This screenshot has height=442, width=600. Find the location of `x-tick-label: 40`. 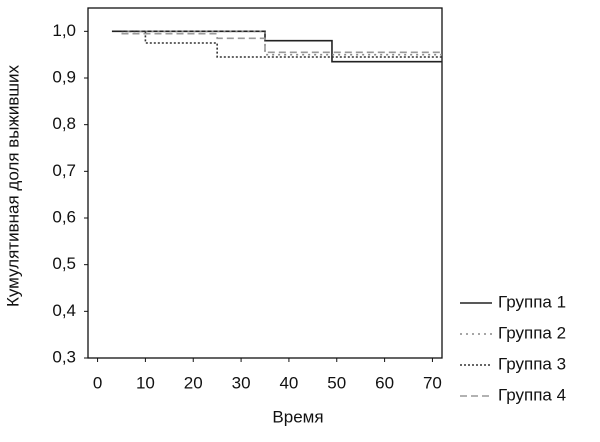

x-tick-label: 40 is located at coordinates (288, 382).